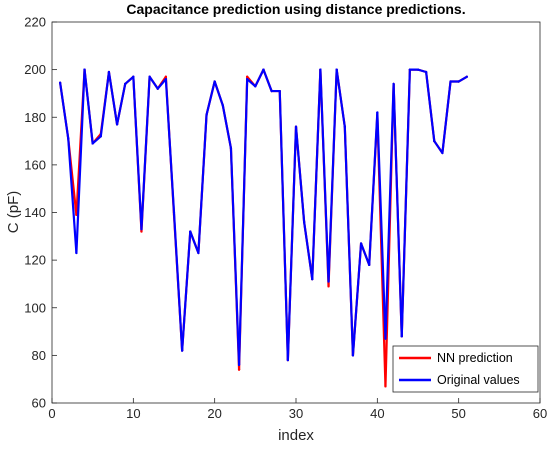 This screenshot has height=449, width=550. I want to click on y-tick-label: 80, so click(39, 355).